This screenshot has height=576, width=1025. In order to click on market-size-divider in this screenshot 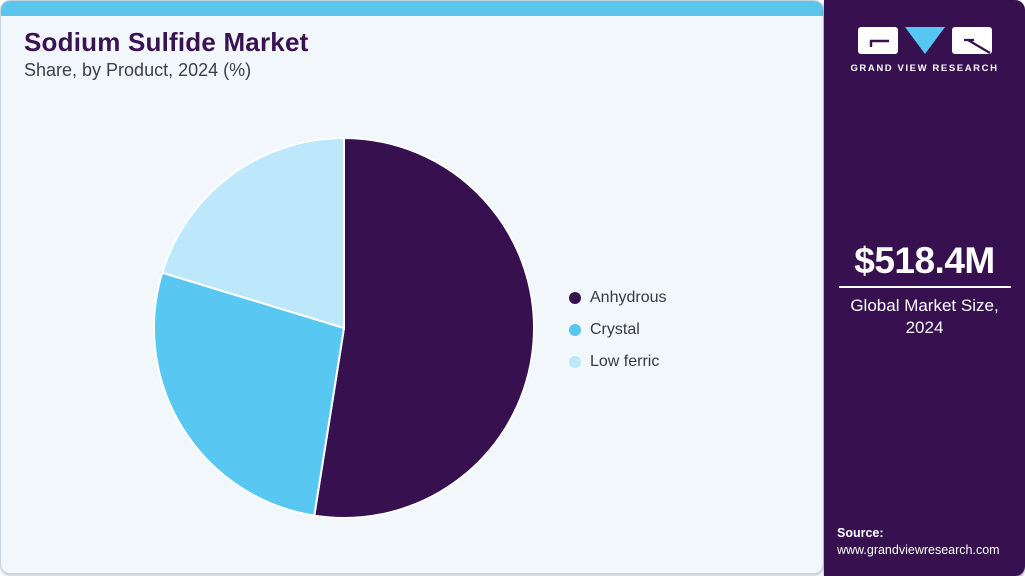, I will do `click(924, 287)`.